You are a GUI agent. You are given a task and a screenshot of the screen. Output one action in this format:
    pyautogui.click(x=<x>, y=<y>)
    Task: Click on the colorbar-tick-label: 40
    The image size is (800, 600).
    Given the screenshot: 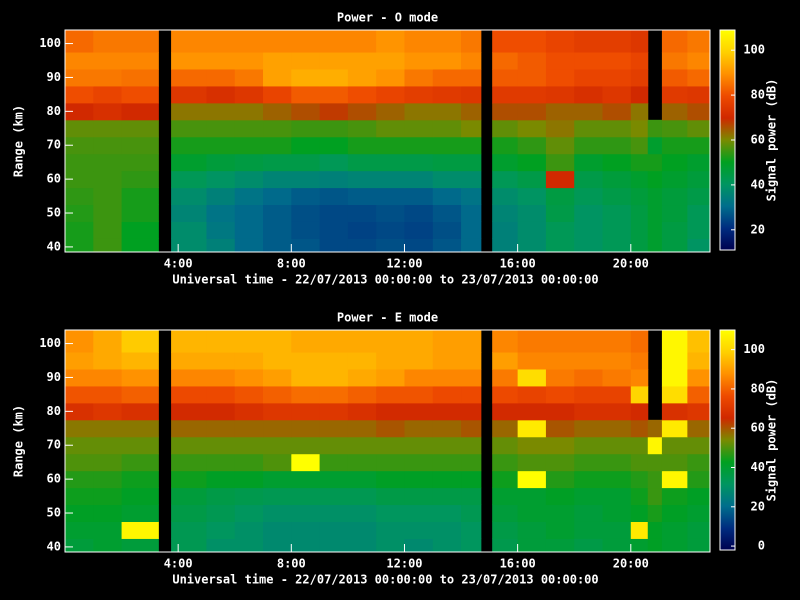 What is the action you would take?
    pyautogui.click(x=758, y=184)
    